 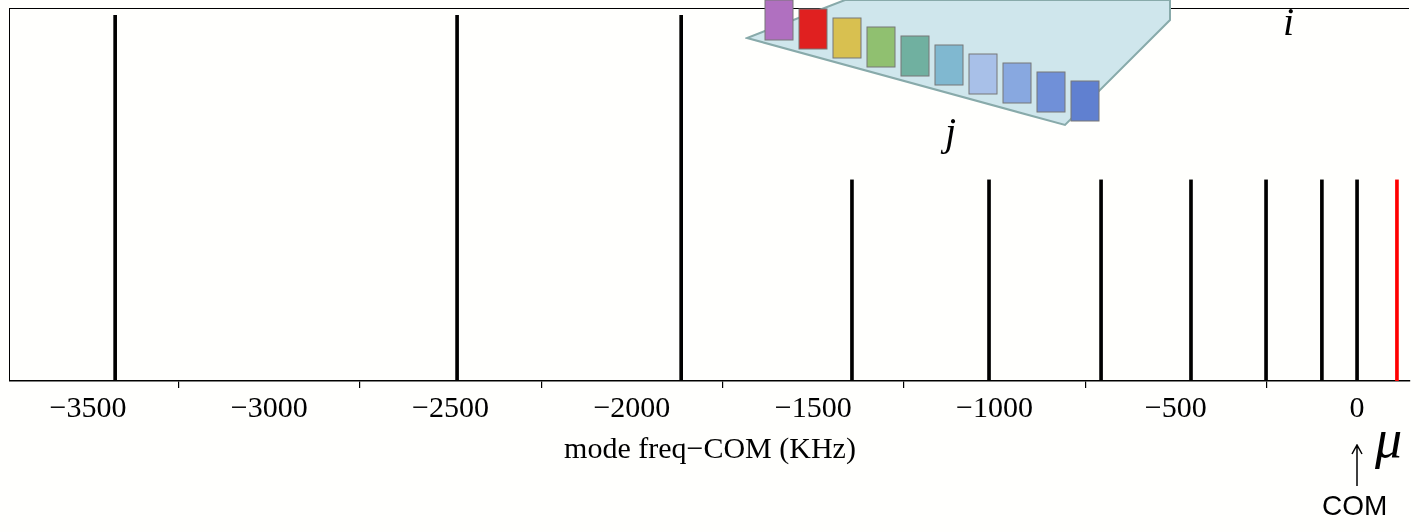 What do you see at coordinates (1389, 439) in the screenshot?
I see `text: μ` at bounding box center [1389, 439].